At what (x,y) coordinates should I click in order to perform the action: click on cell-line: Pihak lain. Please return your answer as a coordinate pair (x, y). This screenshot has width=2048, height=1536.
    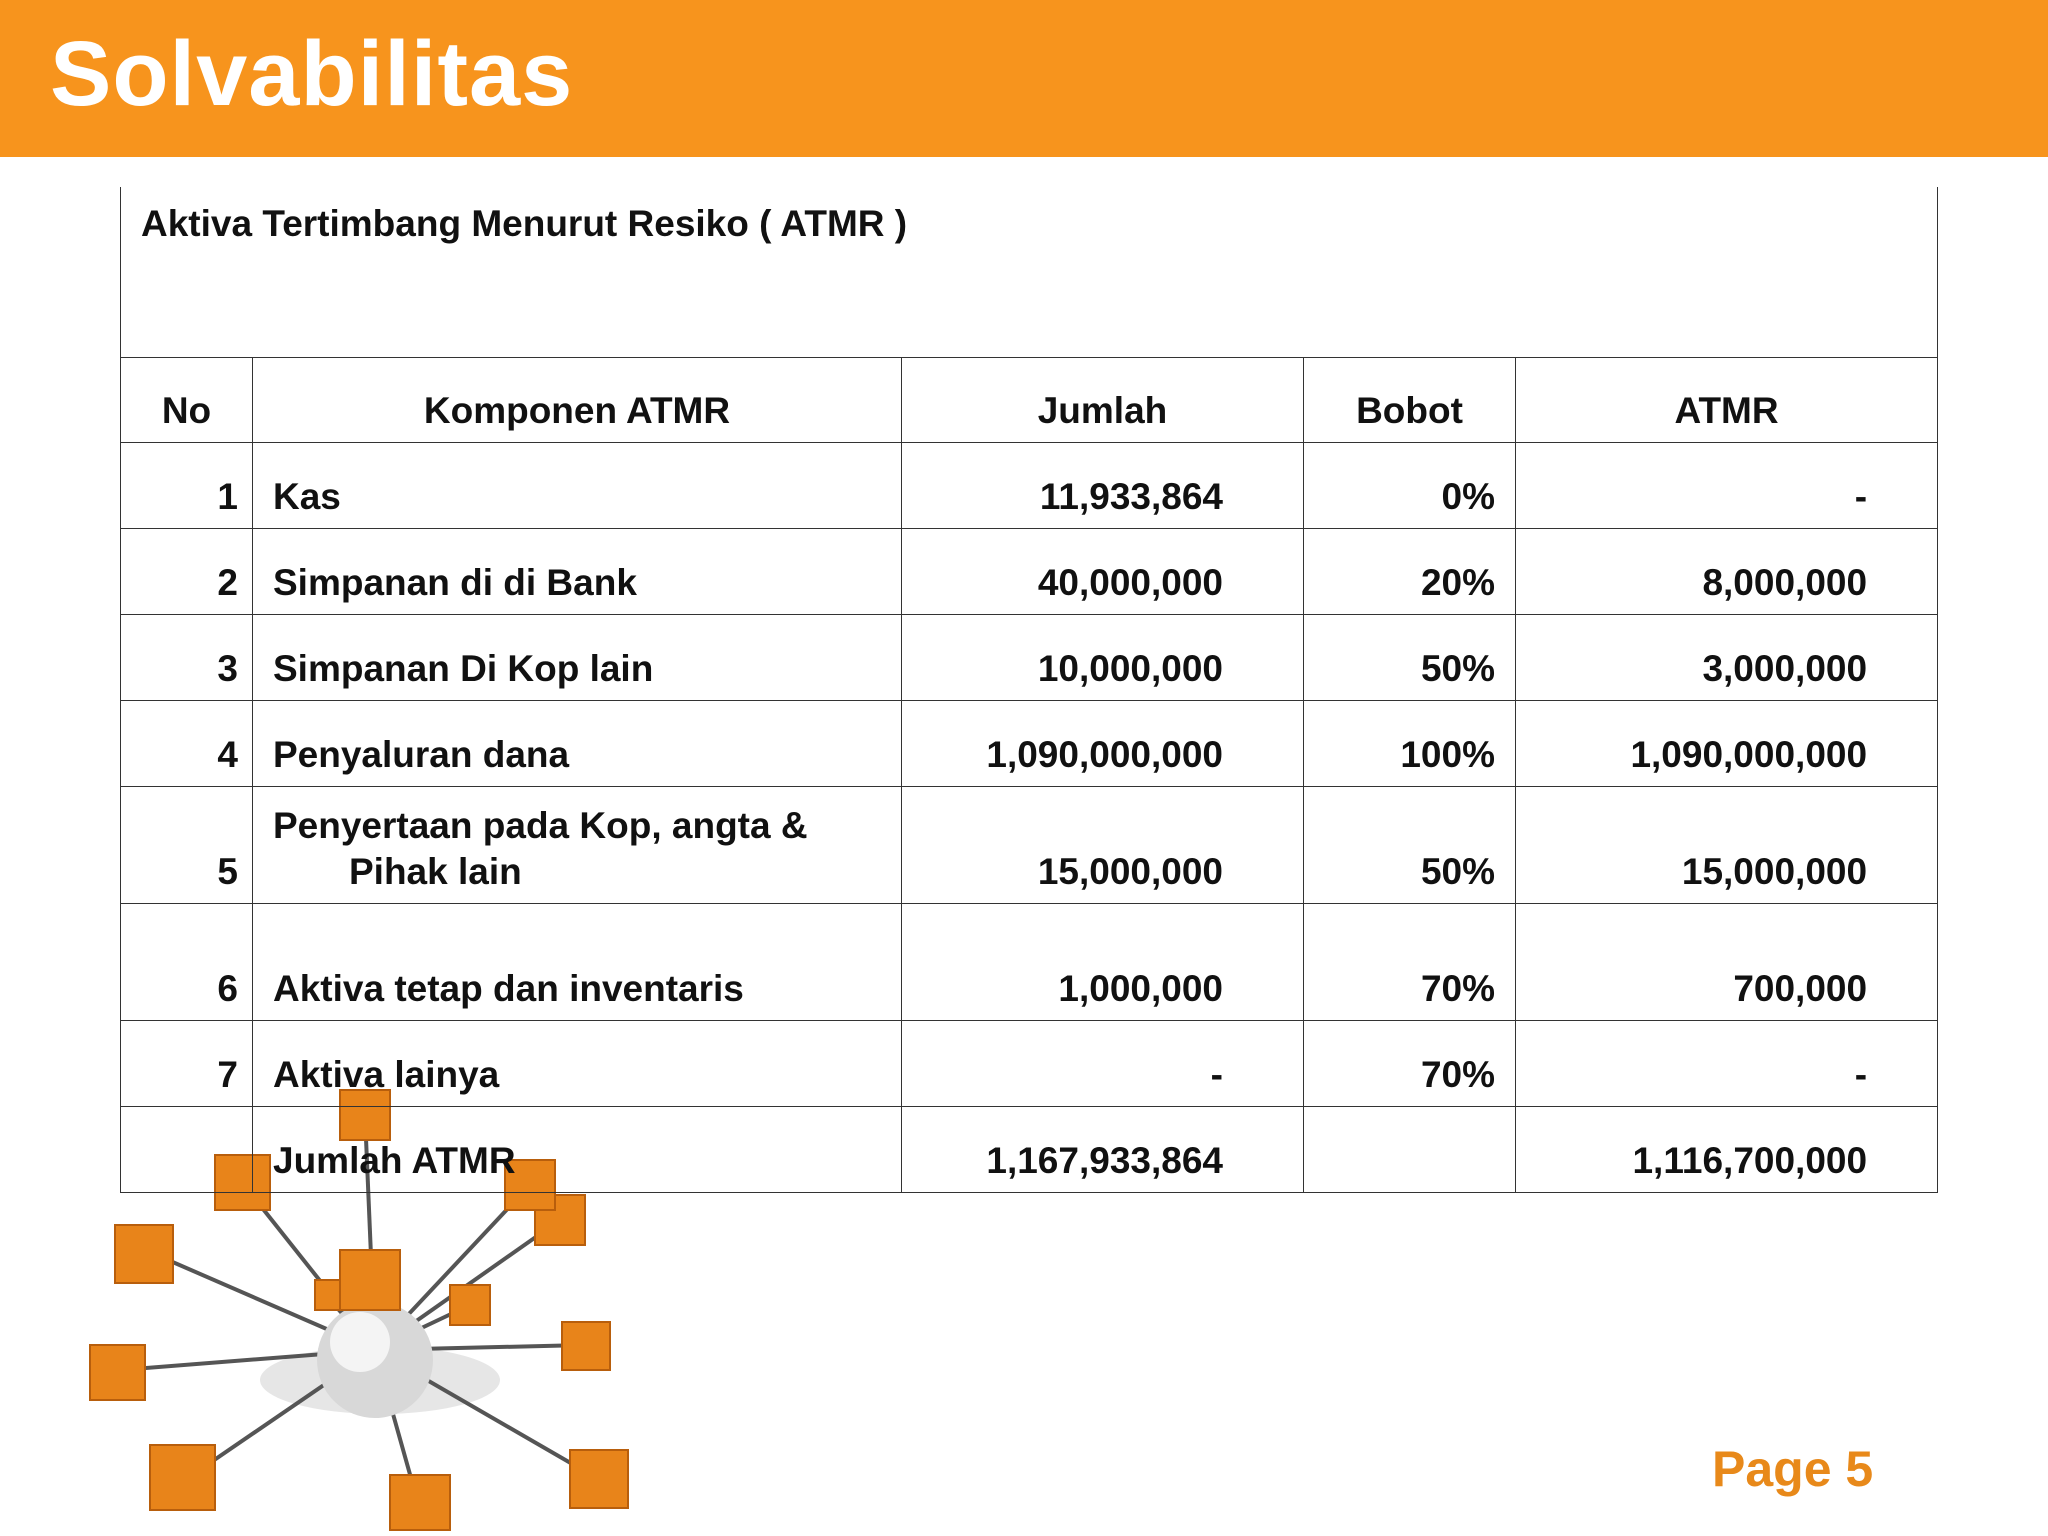
    Looking at the image, I should click on (435, 871).